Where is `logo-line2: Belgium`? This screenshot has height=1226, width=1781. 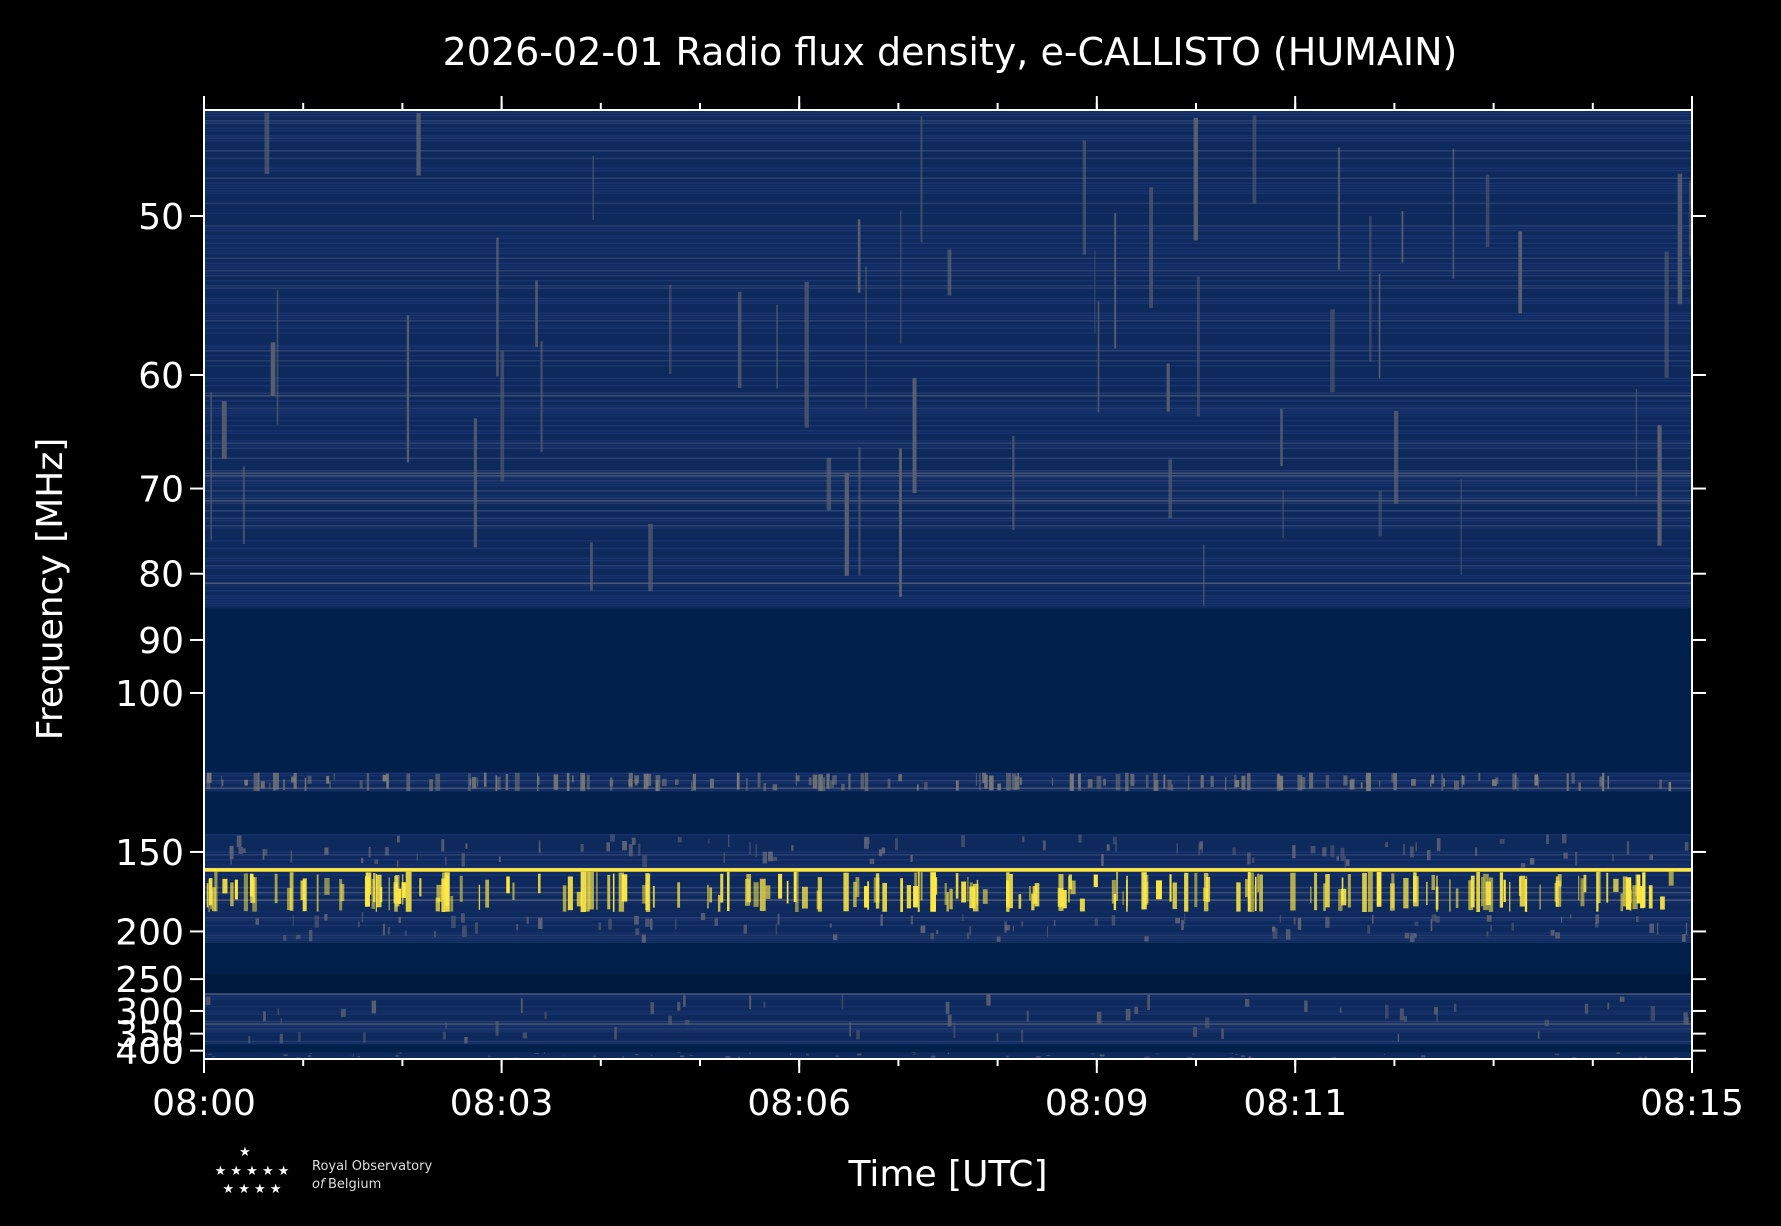 logo-line2: Belgium is located at coordinates (354, 1184).